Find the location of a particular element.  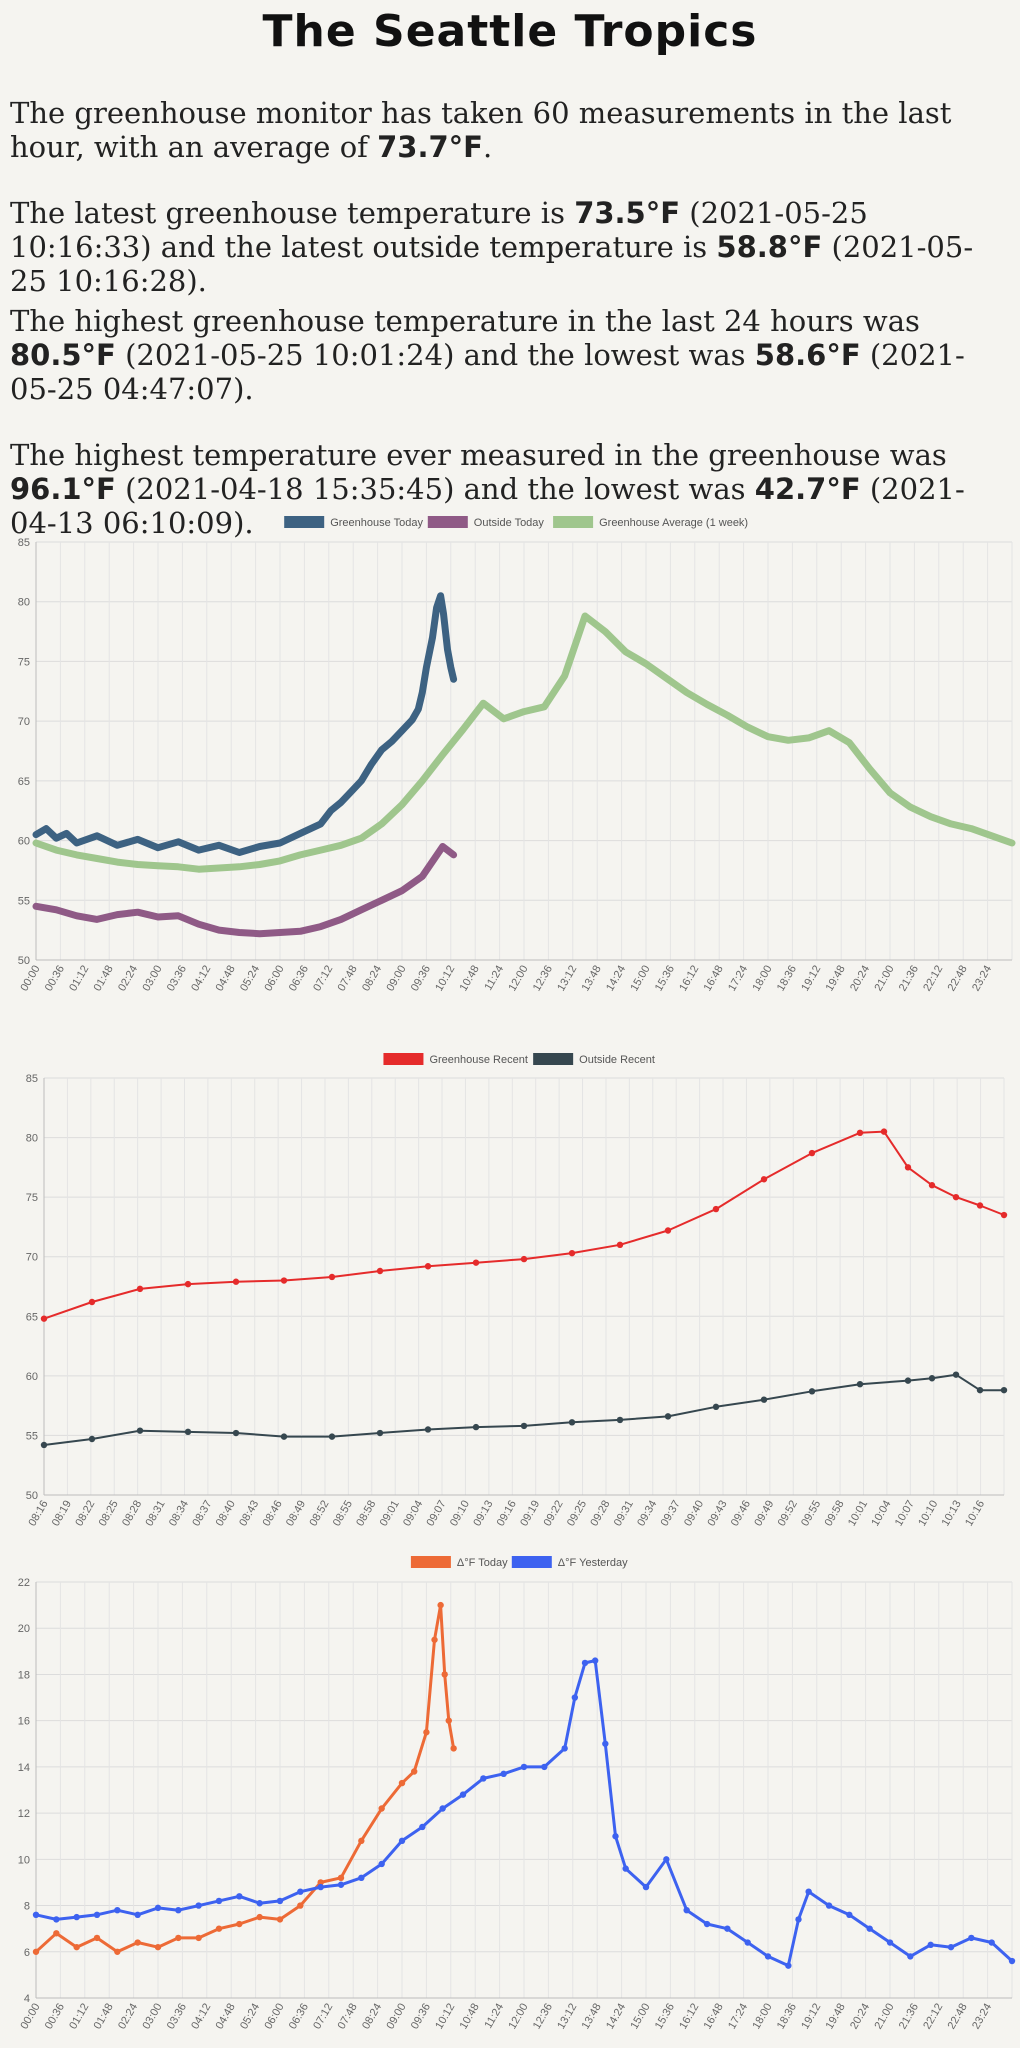

x-tick-label: 02:24 is located at coordinates (128, 2017).